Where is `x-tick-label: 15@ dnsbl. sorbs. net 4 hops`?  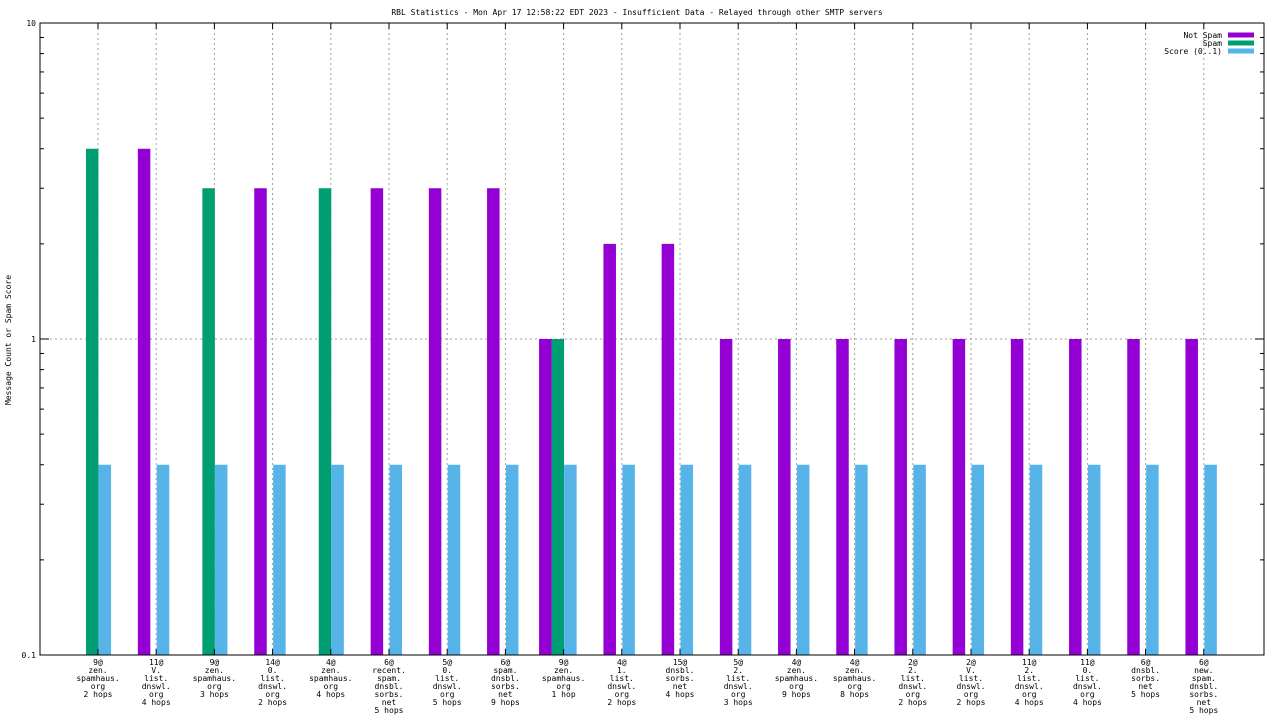 x-tick-label: 15@ dnsbl. sorbs. net 4 hops is located at coordinates (680, 678).